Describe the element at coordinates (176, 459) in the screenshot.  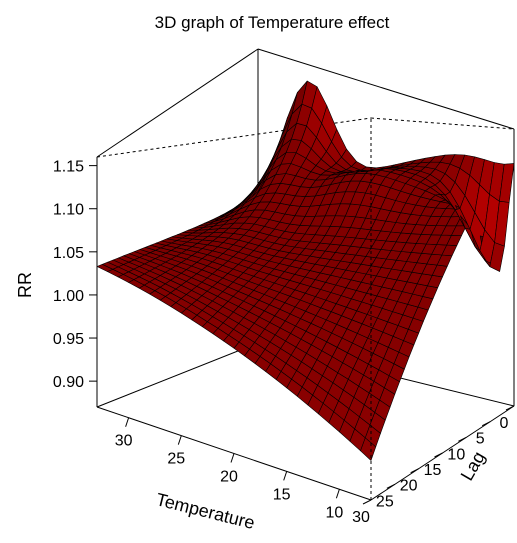
I see `x-tick-label: 25` at that location.